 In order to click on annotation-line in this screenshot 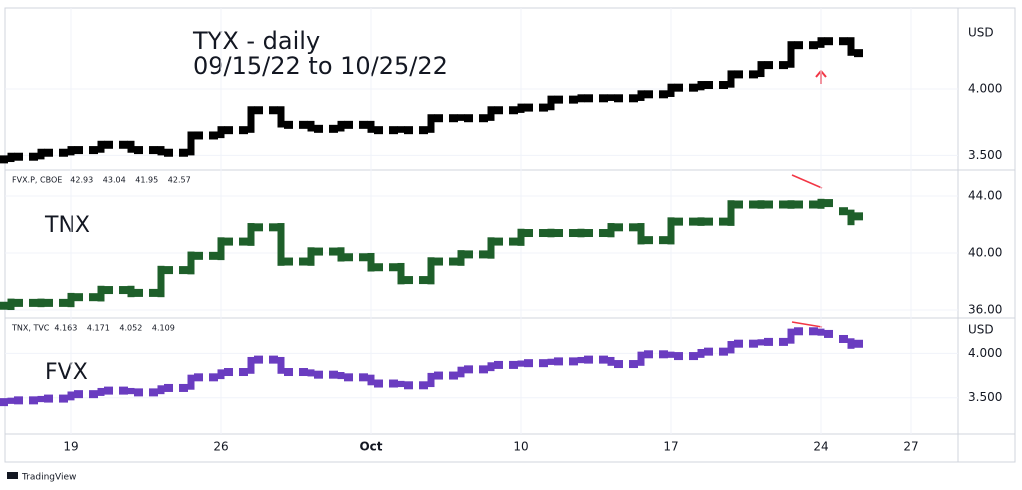, I will do `click(807, 181)`.